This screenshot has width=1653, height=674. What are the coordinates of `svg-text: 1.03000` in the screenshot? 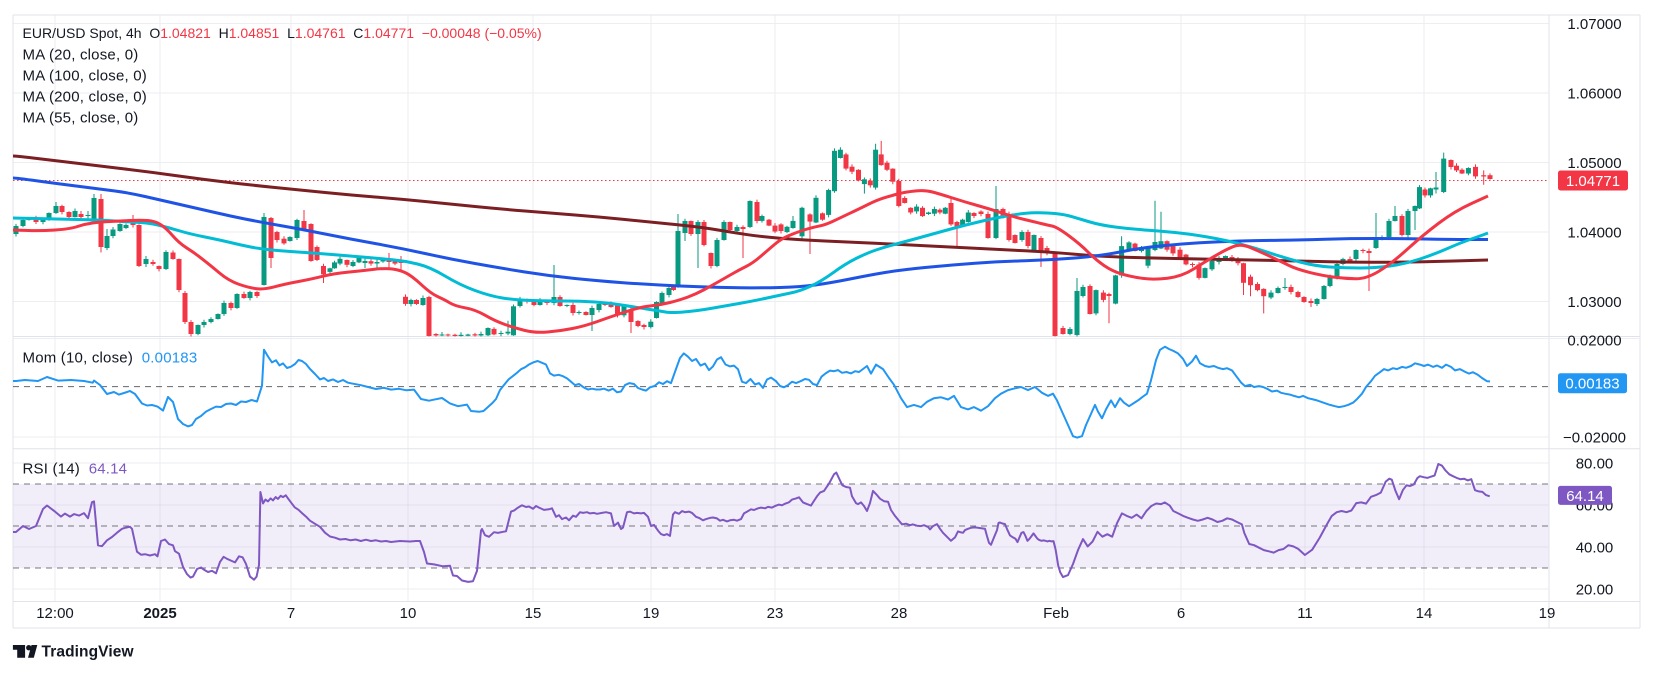 It's located at (1594, 302).